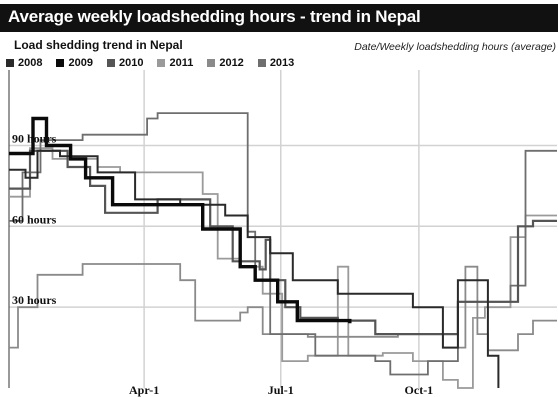  What do you see at coordinates (98, 45) in the screenshot?
I see `chart-subtitle: Load shedding trend in Nepal` at bounding box center [98, 45].